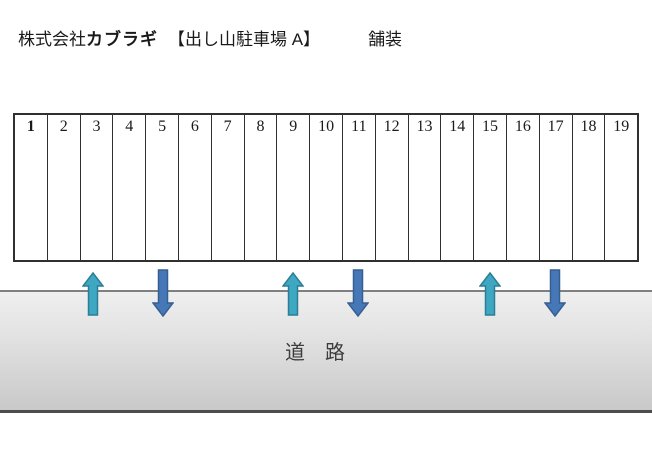 Image resolution: width=652 pixels, height=452 pixels. What do you see at coordinates (96, 187) in the screenshot?
I see `parking-space-3: 3` at bounding box center [96, 187].